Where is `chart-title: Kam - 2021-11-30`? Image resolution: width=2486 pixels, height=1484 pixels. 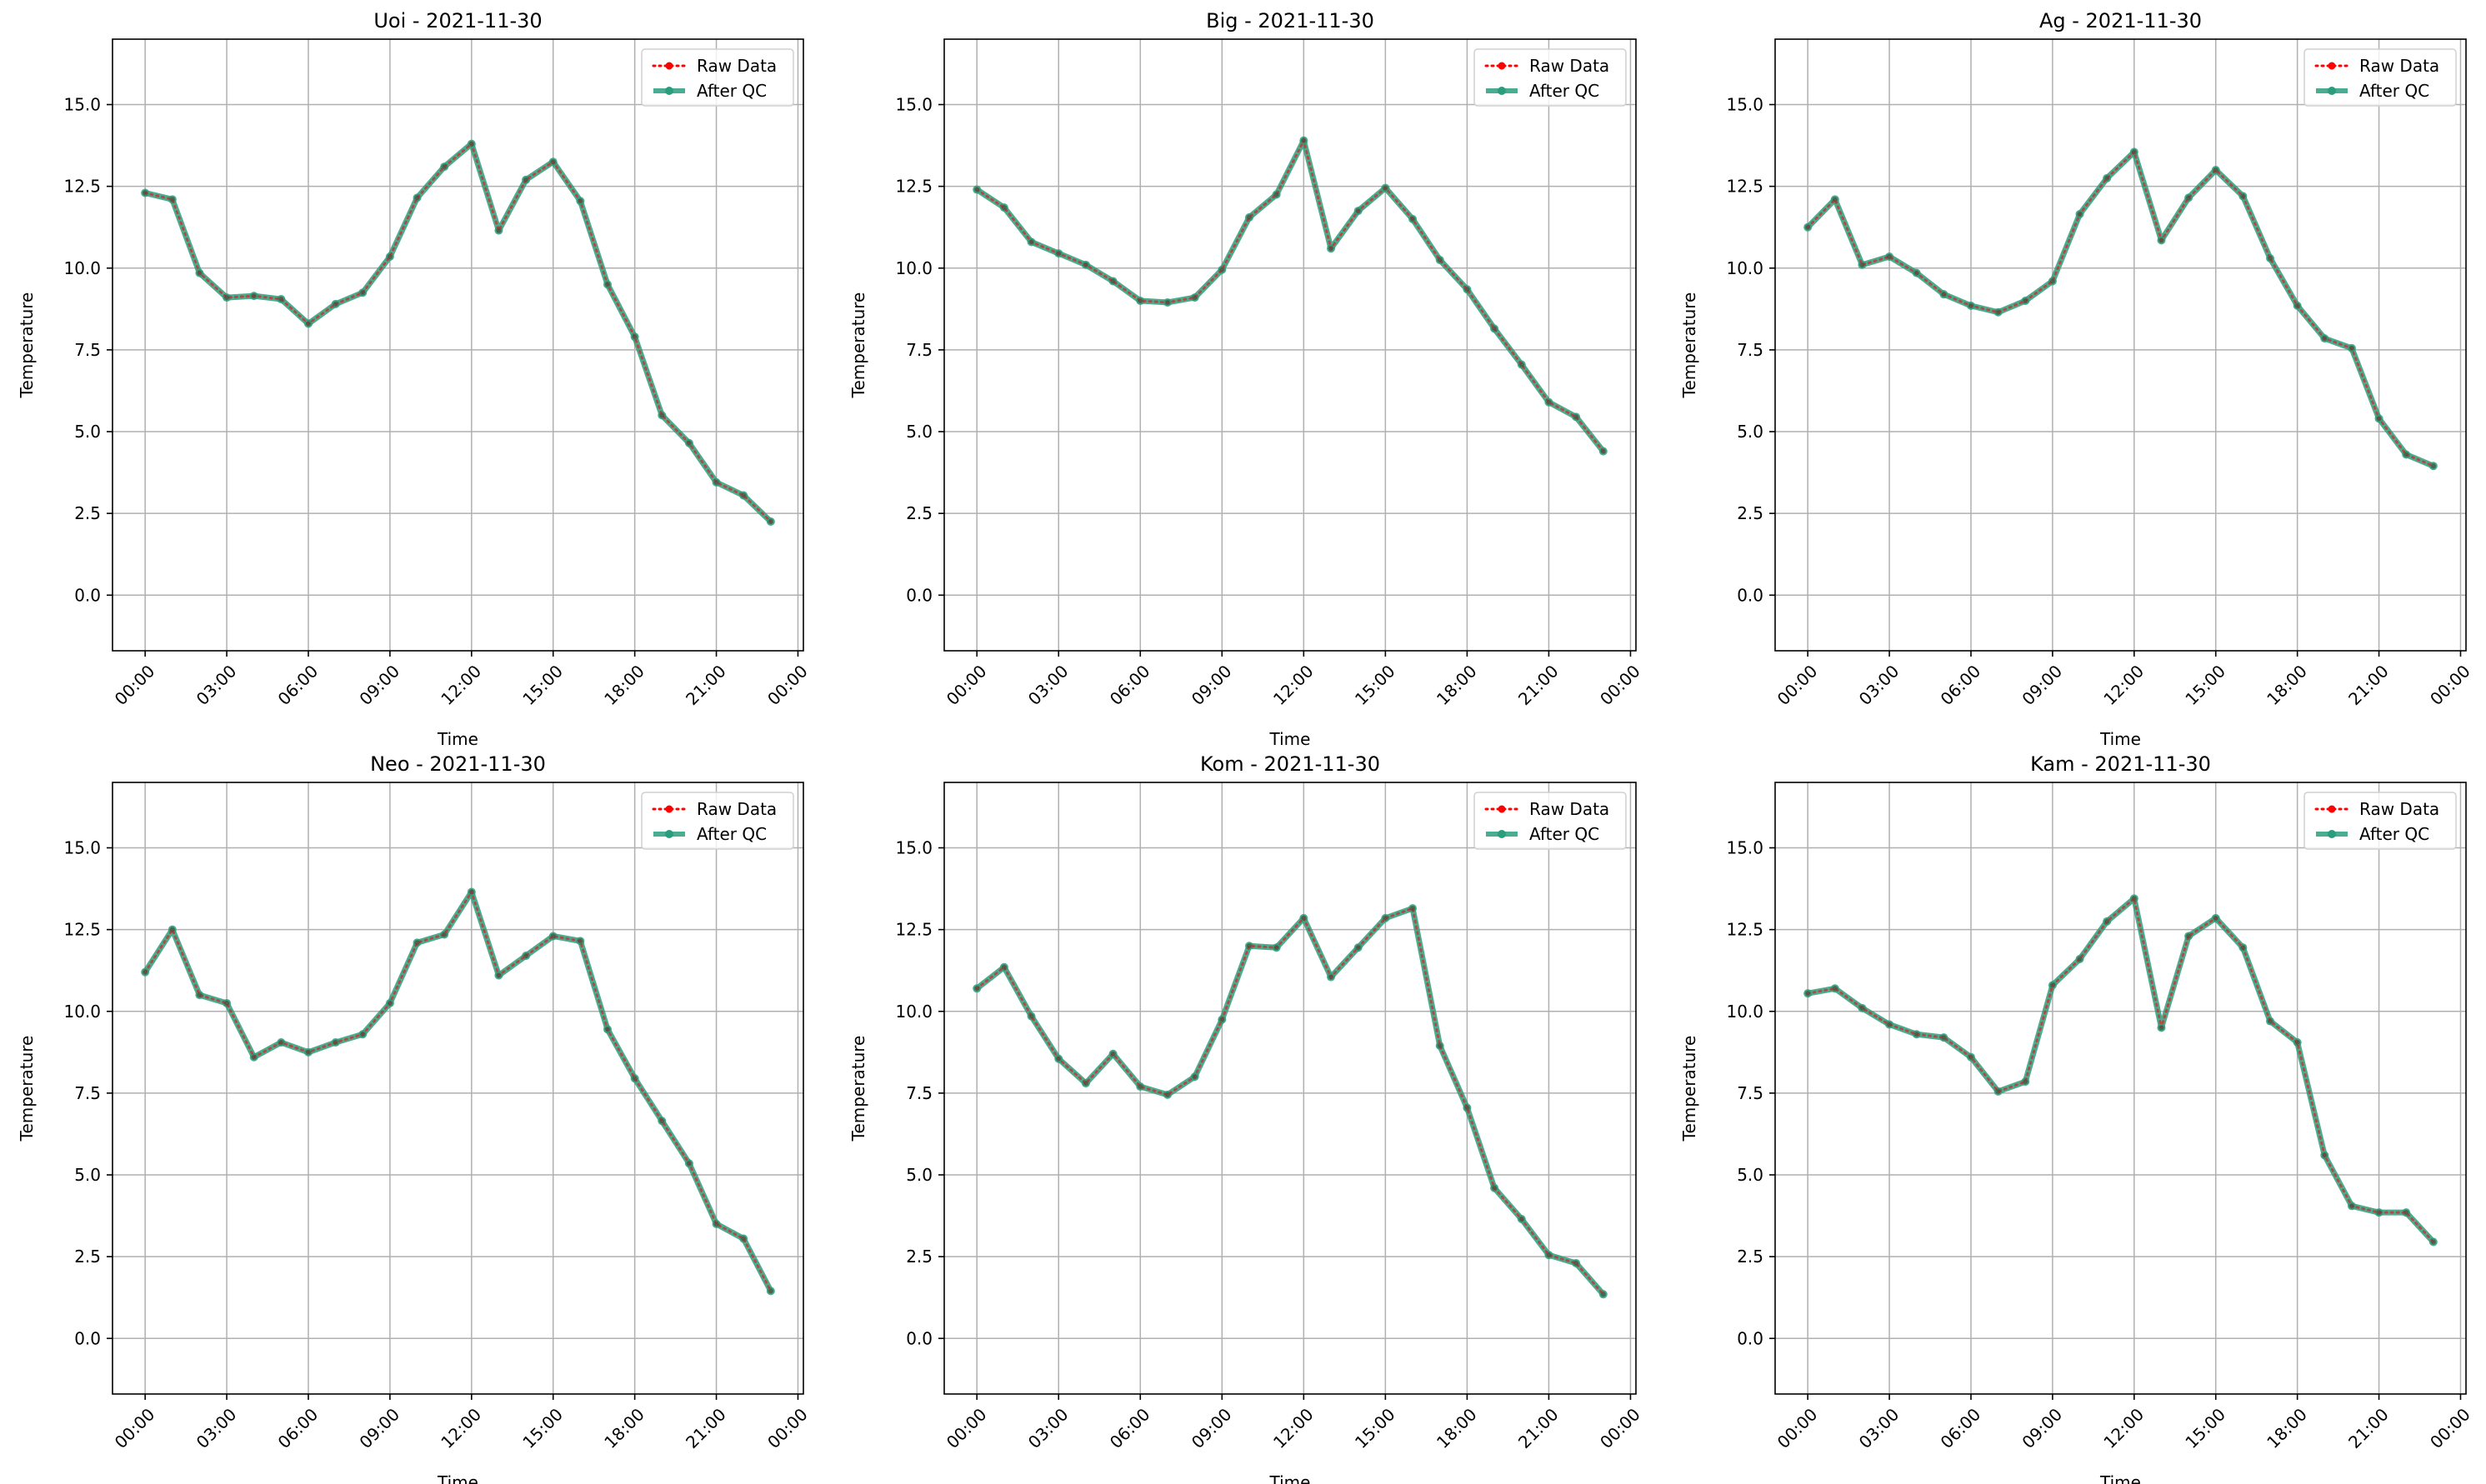
chart-title: Kam - 2021-11-30 is located at coordinates (2120, 764).